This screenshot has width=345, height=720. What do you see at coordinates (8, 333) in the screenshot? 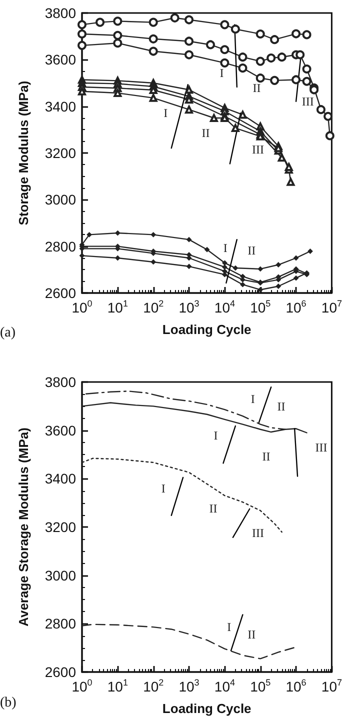
I see `text: (a)` at bounding box center [8, 333].